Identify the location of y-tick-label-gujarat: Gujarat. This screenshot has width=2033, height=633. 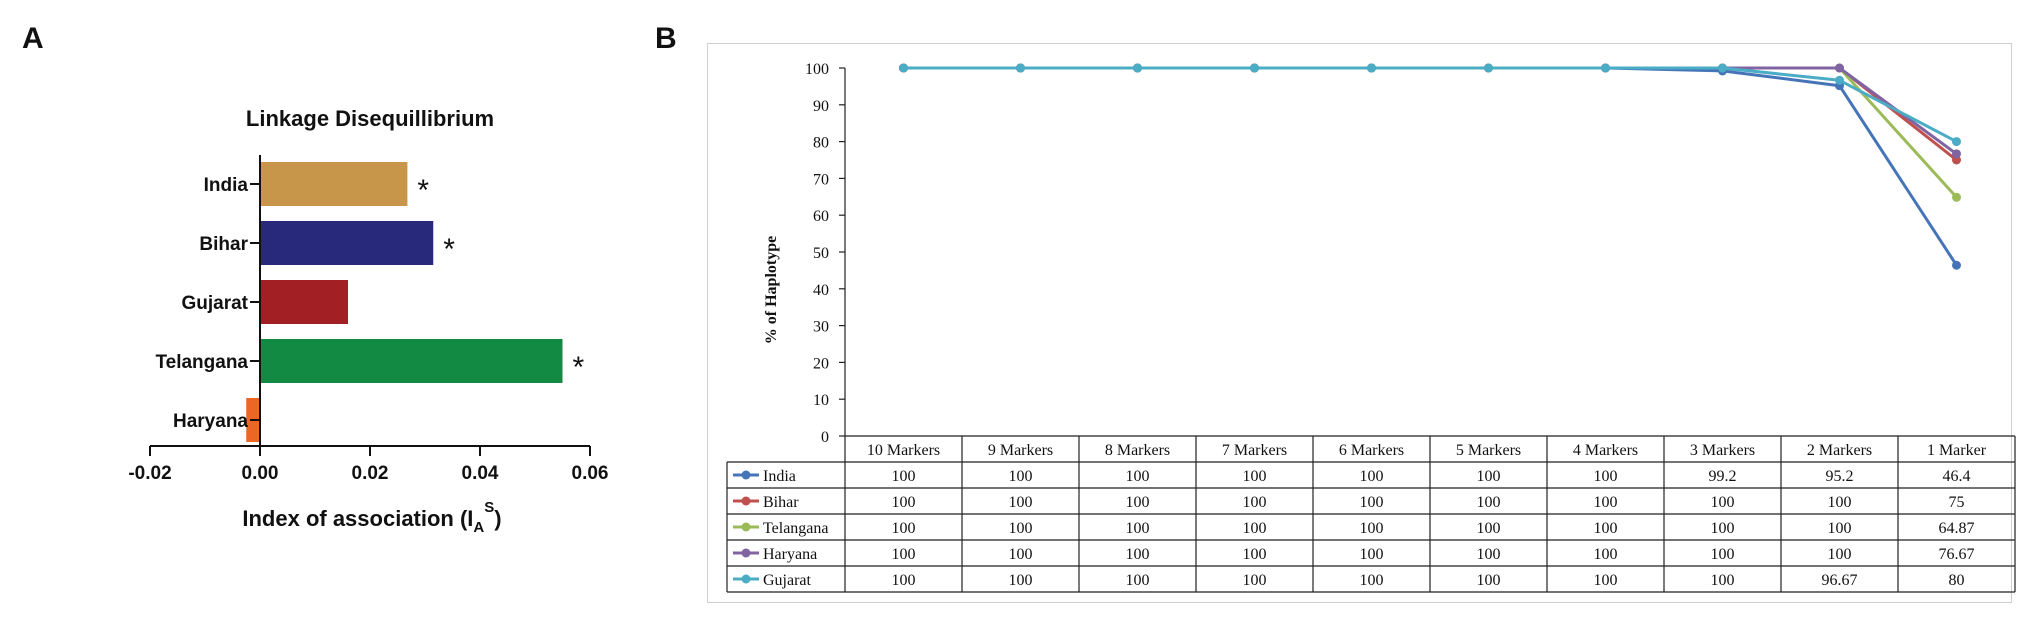
(214, 303).